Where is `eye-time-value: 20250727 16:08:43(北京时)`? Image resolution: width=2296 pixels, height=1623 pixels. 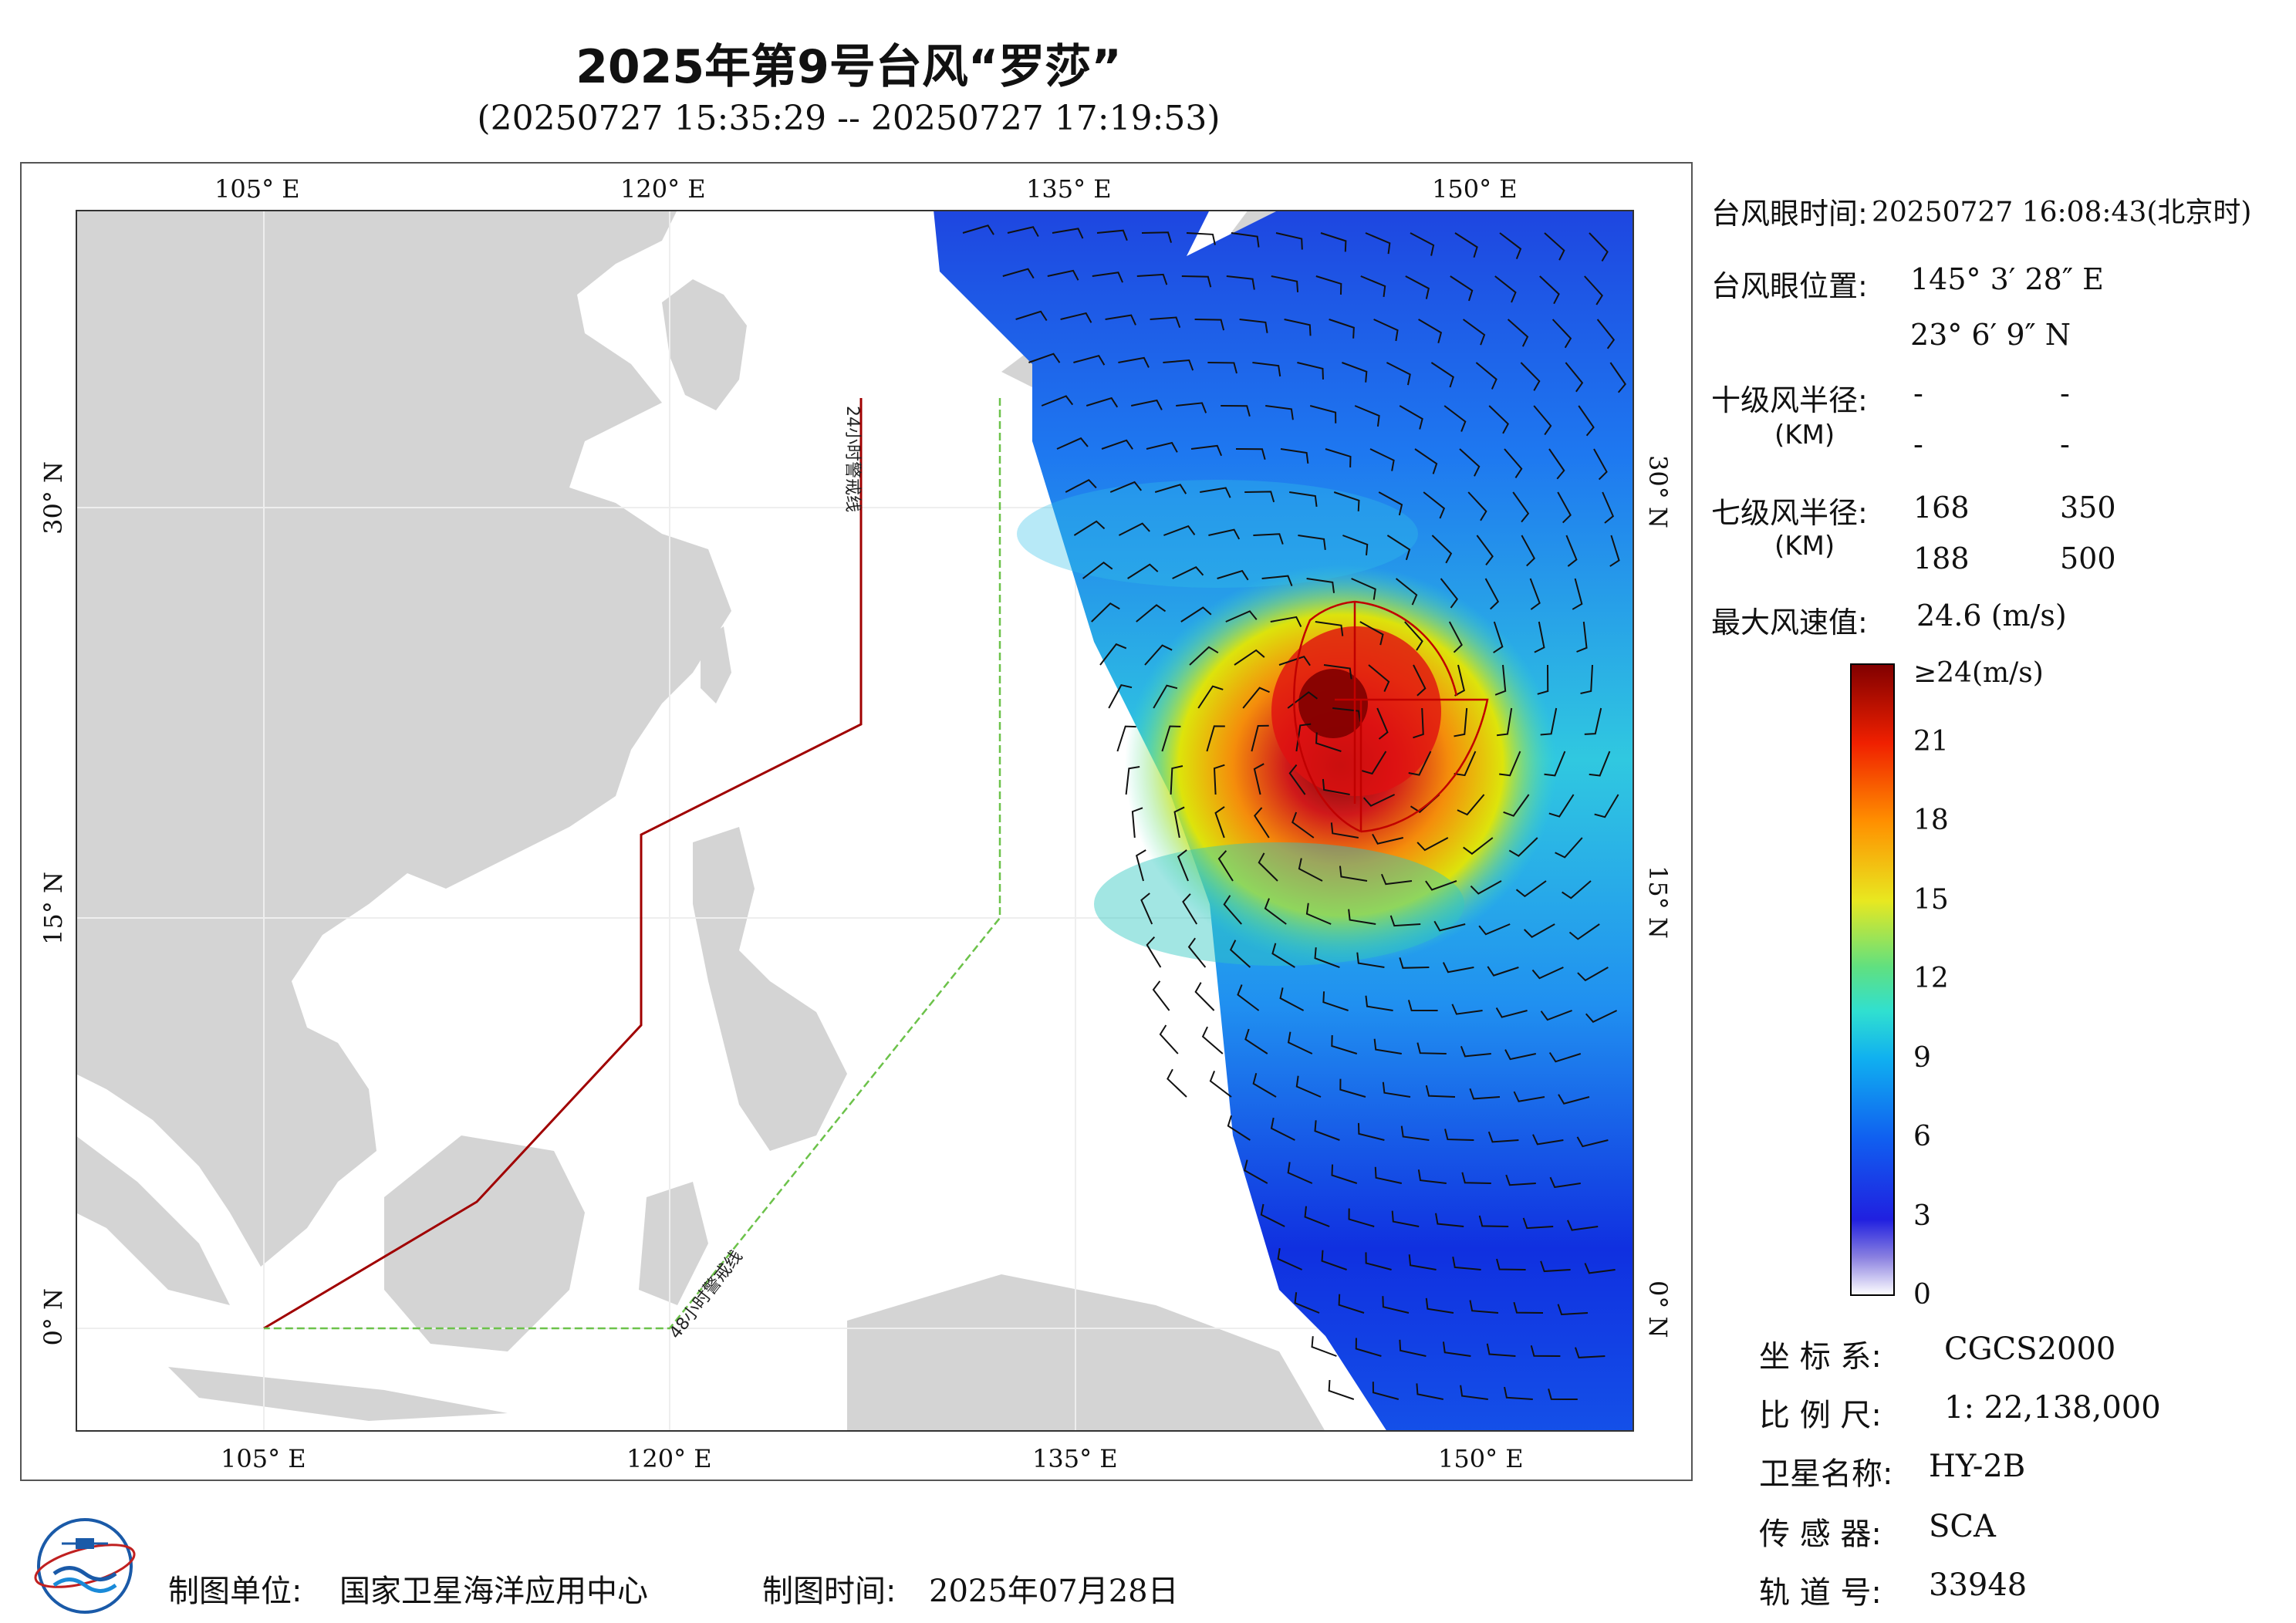 eye-time-value: 20250727 16:08:43(北京时) is located at coordinates (2062, 212).